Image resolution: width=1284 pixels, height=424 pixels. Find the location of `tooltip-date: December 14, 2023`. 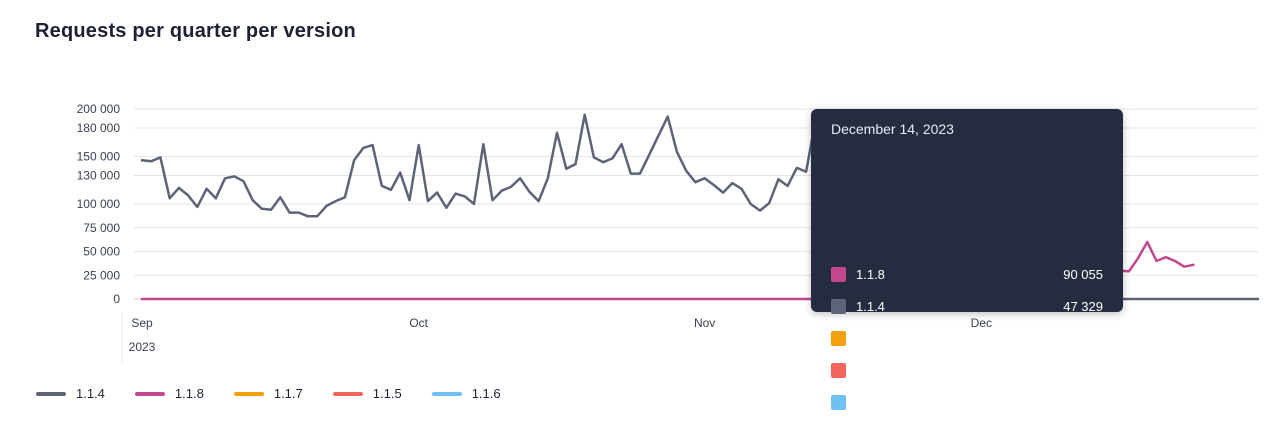

tooltip-date: December 14, 2023 is located at coordinates (892, 129).